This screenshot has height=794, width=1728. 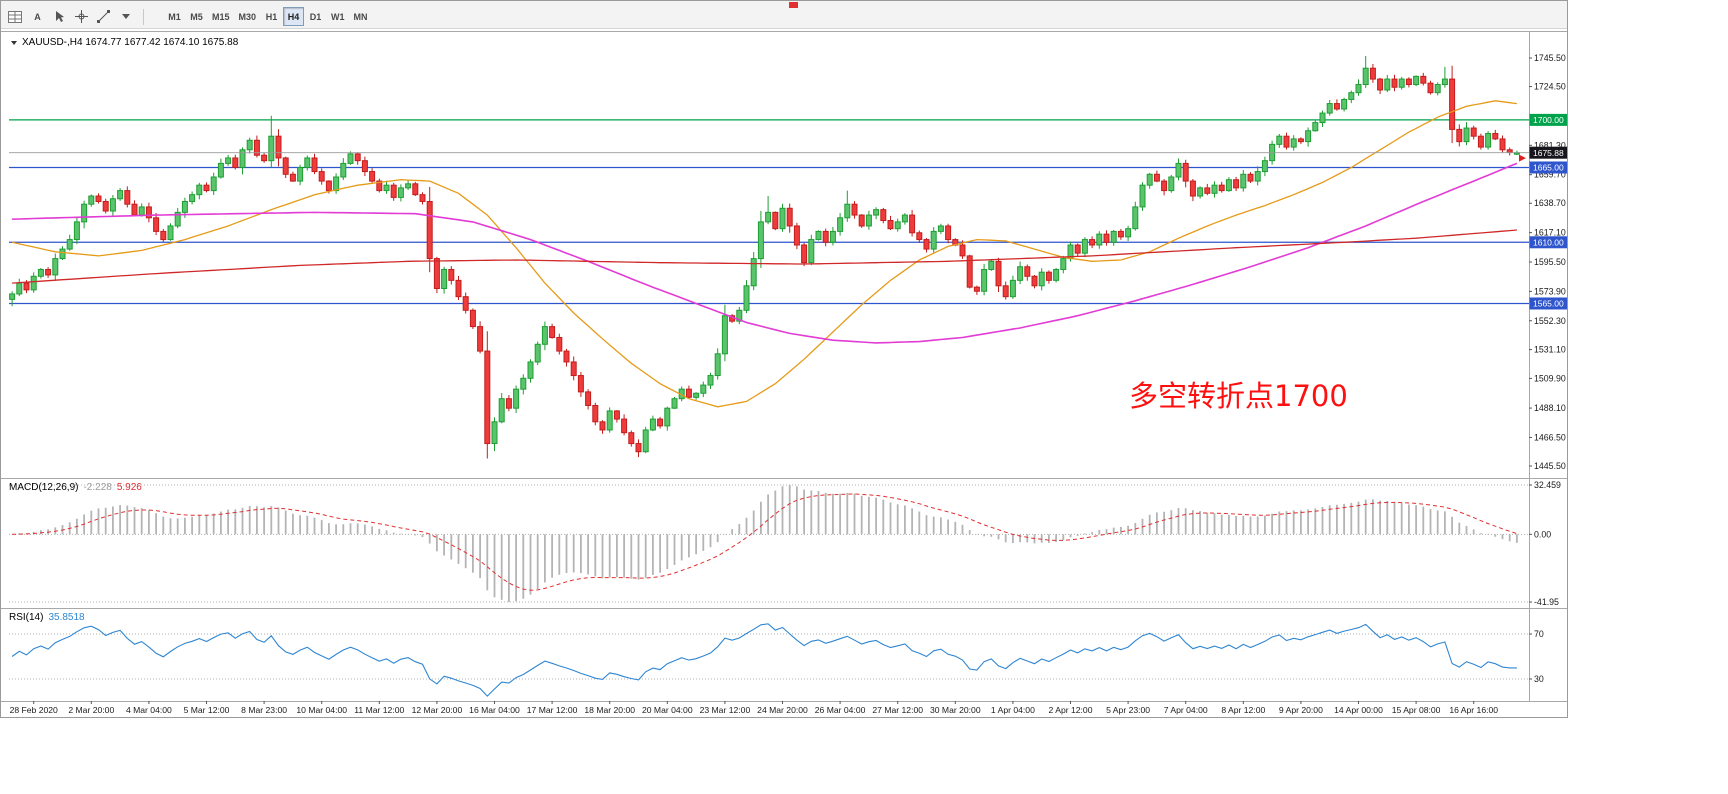 What do you see at coordinates (294, 16) in the screenshot?
I see `timeframe-button-h4: H4` at bounding box center [294, 16].